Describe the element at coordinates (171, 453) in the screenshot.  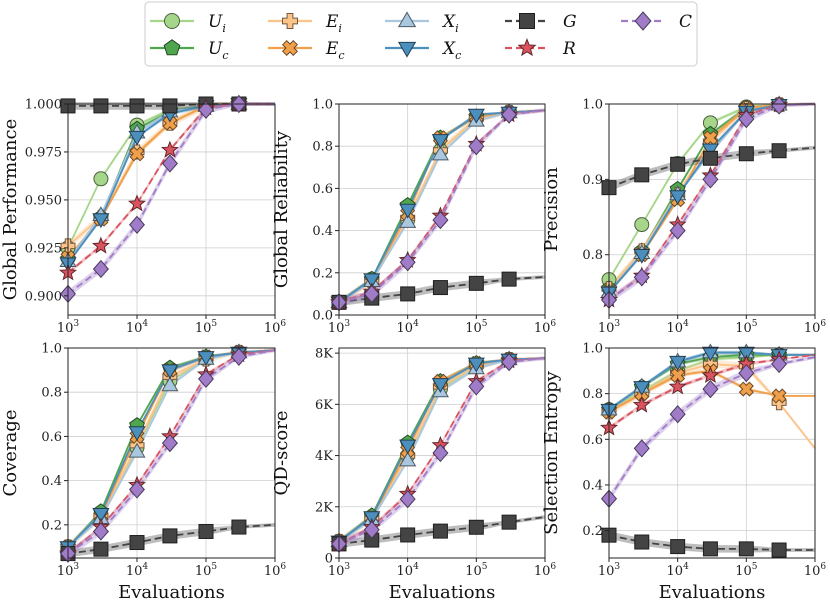
I see `band-C` at that location.